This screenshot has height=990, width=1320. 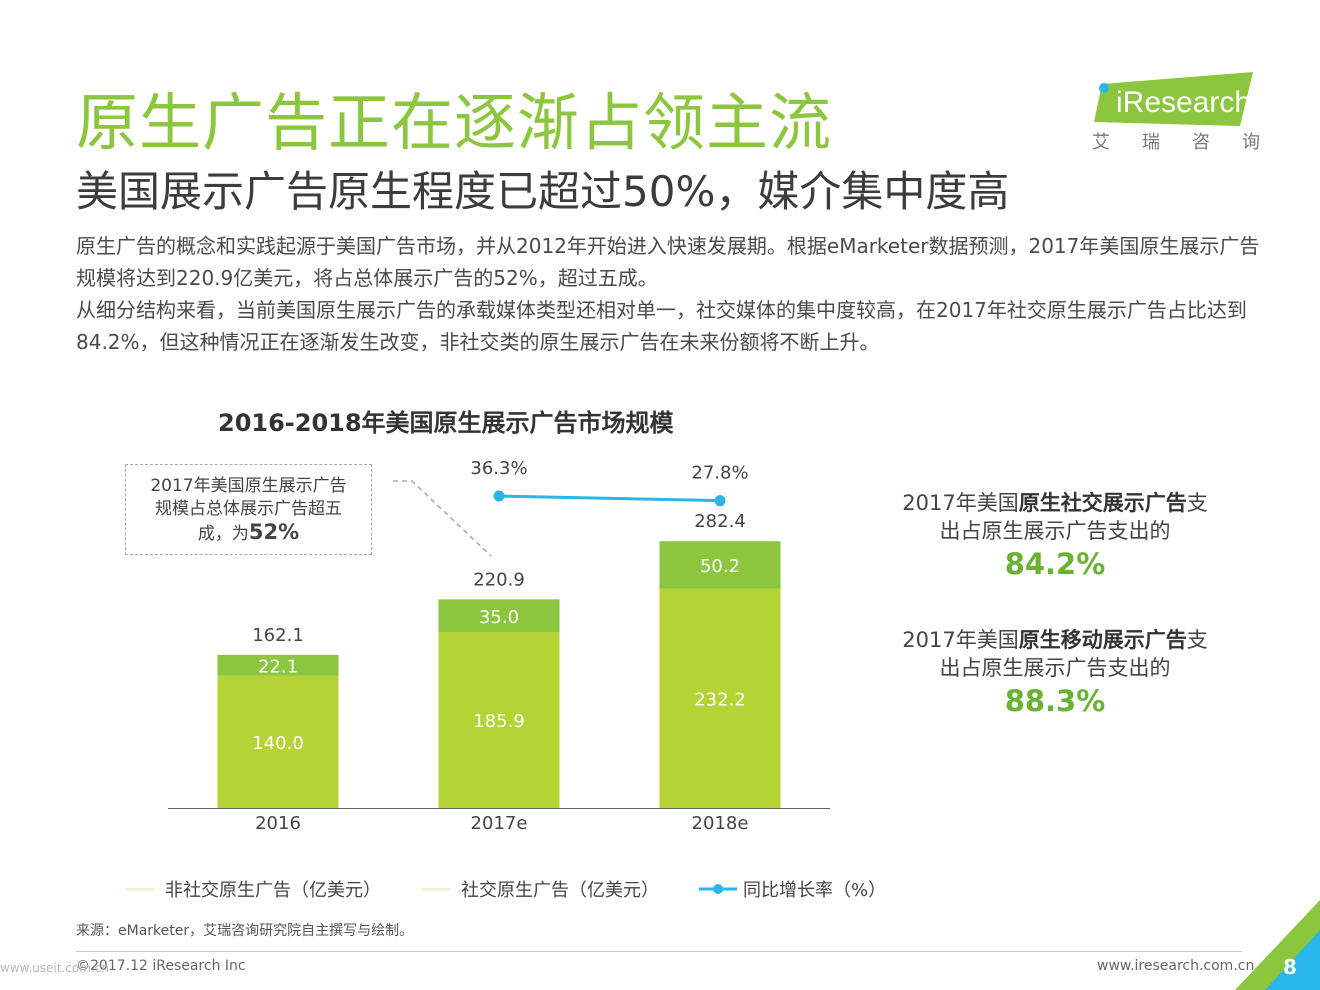 I want to click on data-label-social: 50.2, so click(x=720, y=566).